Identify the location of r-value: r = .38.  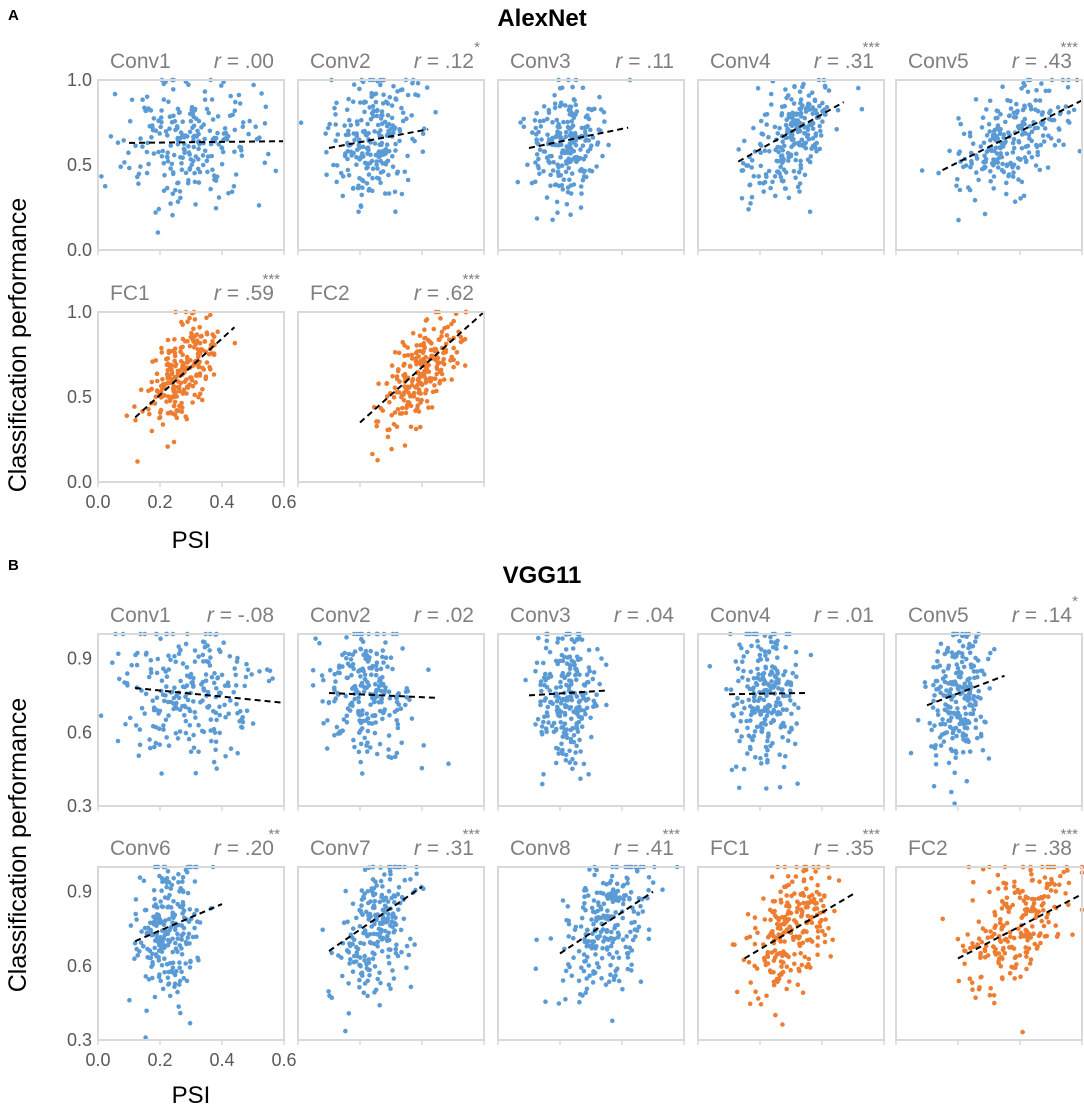
(1042, 848).